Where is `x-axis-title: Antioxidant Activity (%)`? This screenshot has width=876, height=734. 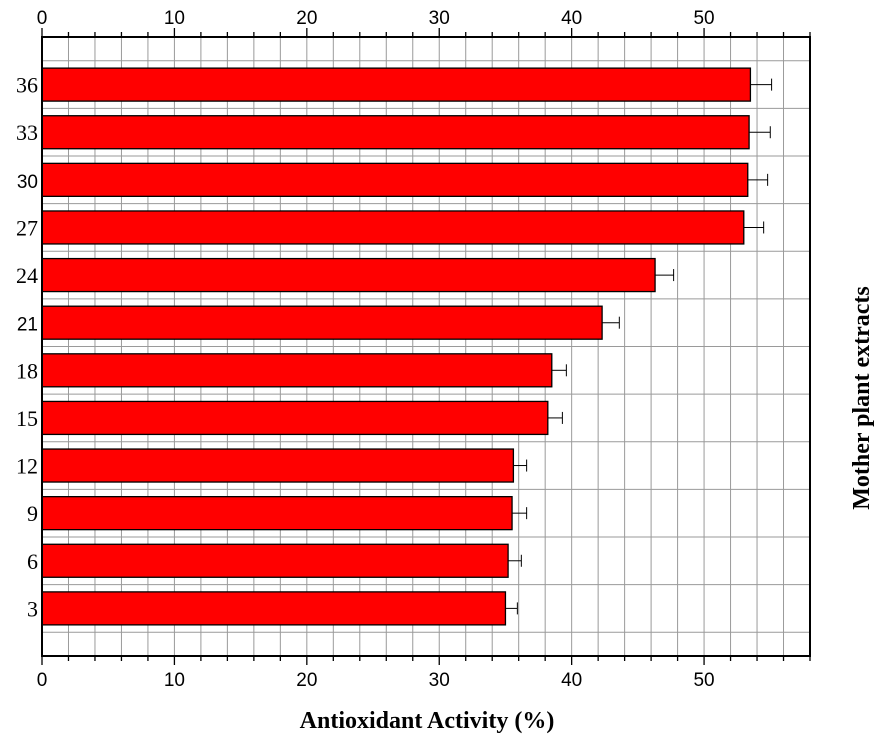 x-axis-title: Antioxidant Activity (%) is located at coordinates (427, 721).